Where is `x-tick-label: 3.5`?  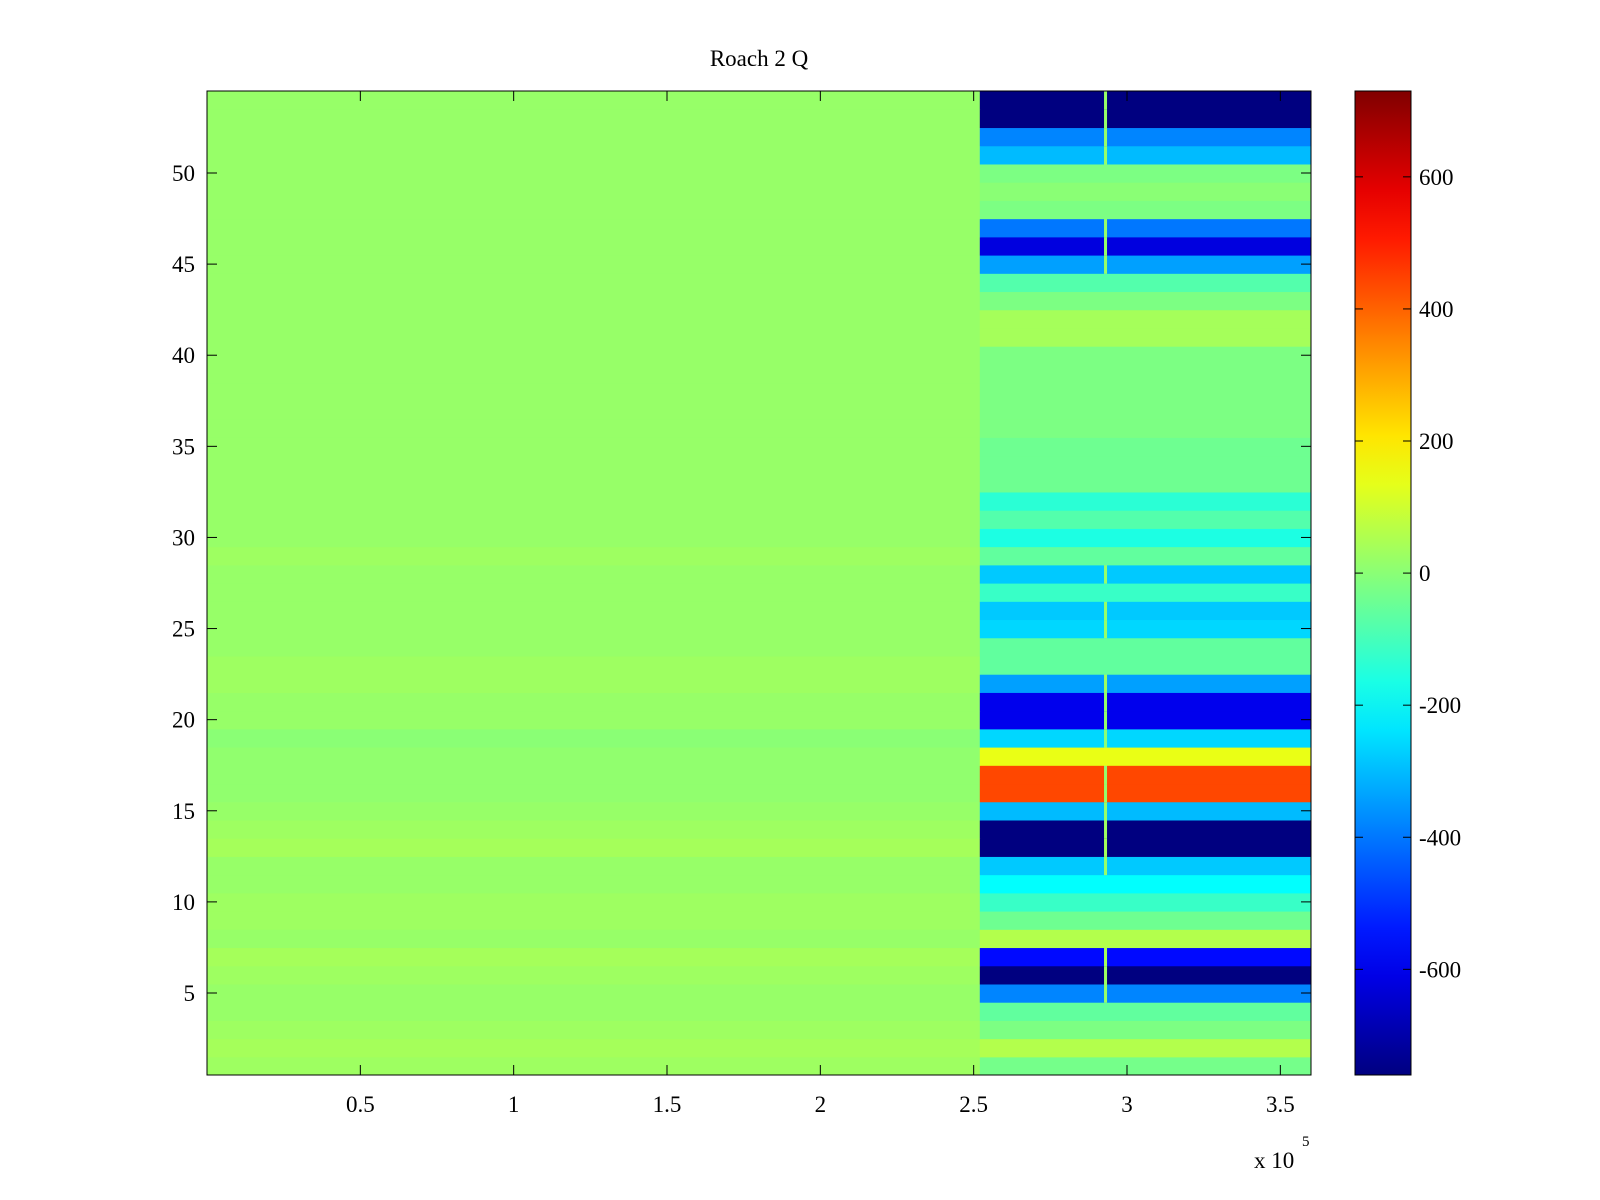
x-tick-label: 3.5 is located at coordinates (1280, 1104).